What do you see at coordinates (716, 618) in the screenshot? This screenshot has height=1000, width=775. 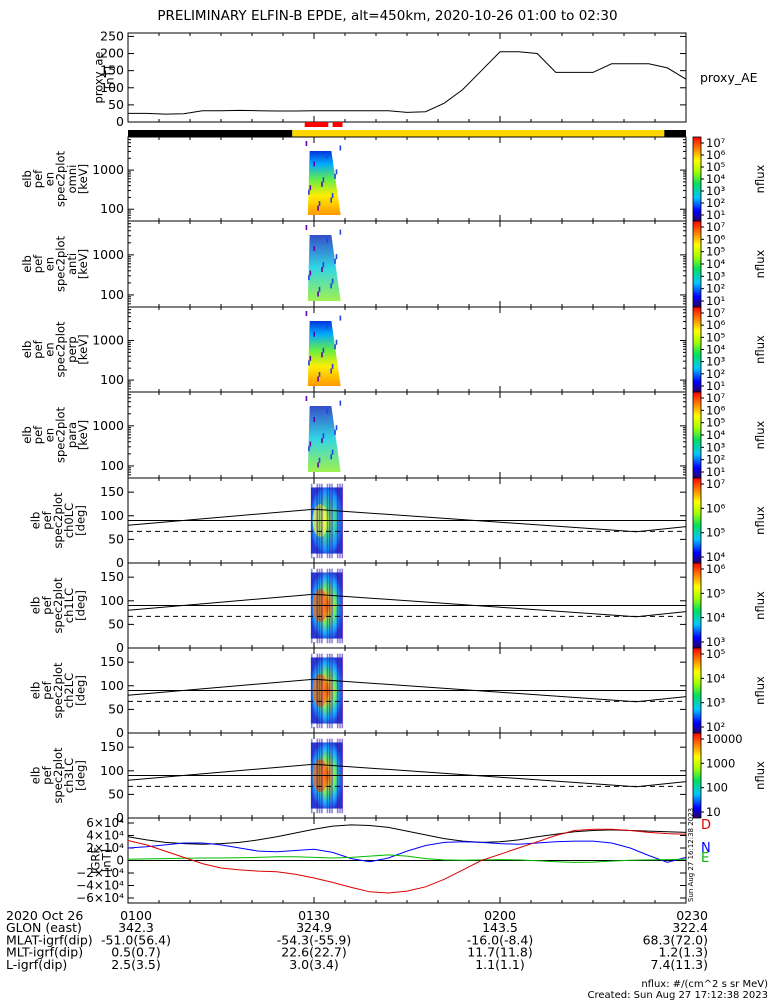 I see `pitch-ch1LC-cbar-tick-label: 10⁴` at bounding box center [716, 618].